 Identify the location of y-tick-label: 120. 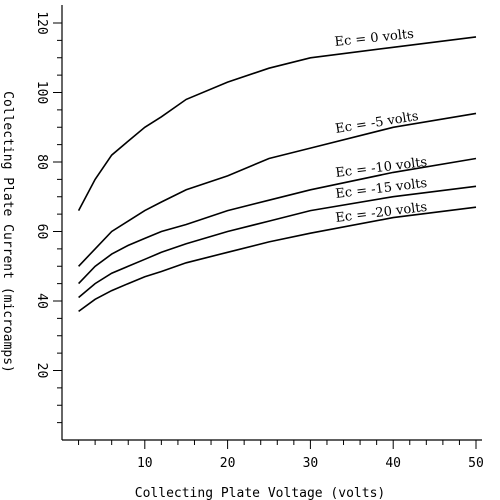
(41, 22).